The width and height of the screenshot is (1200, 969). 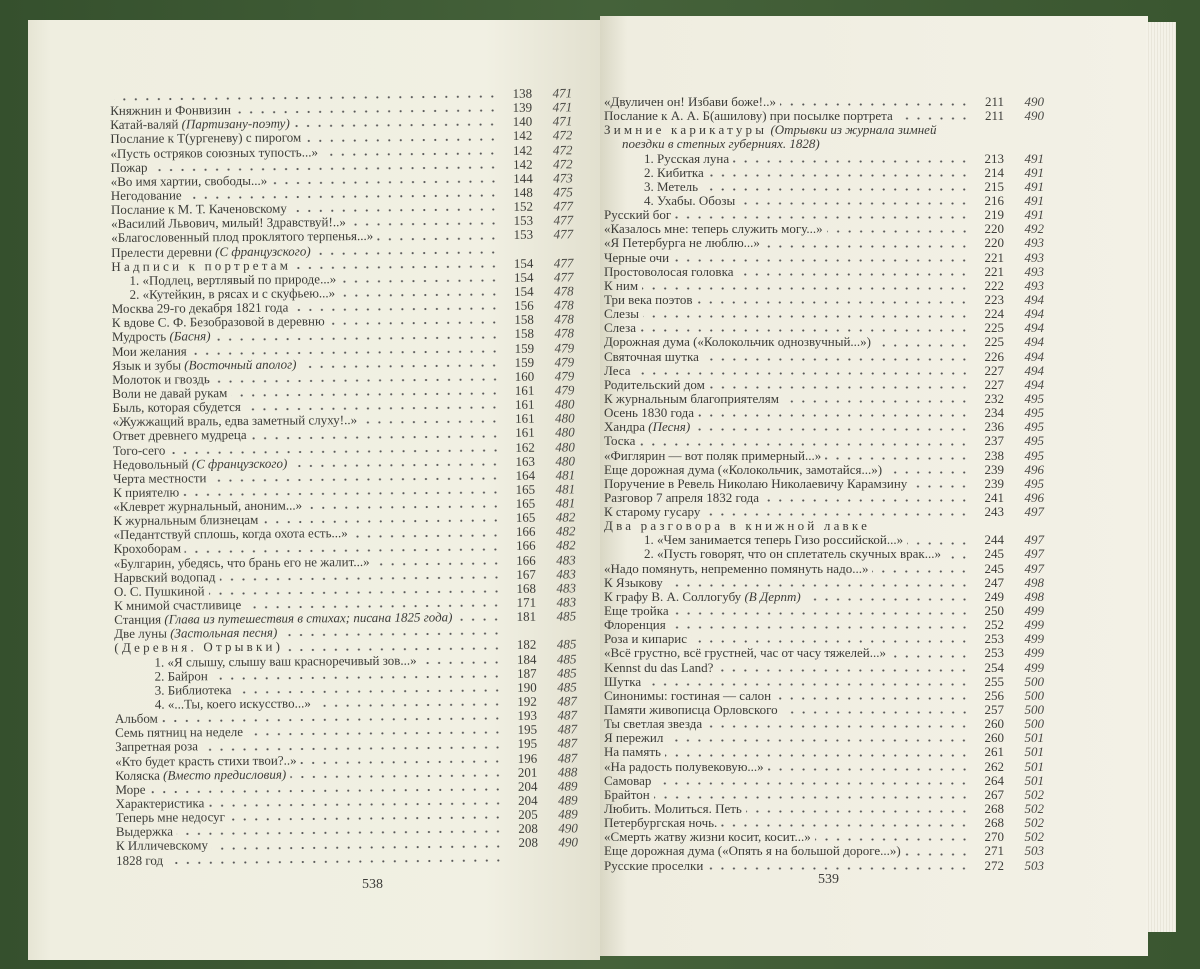 I want to click on entry-title-text: «На радость полувековую...», so click(x=684, y=766).